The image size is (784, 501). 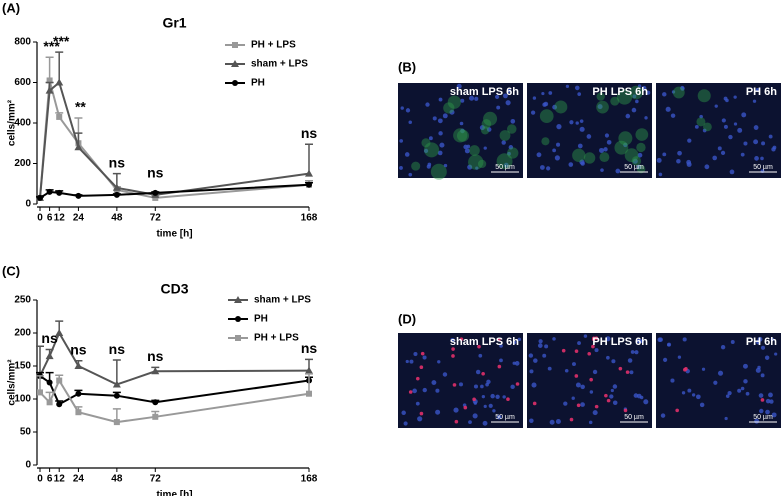 I want to click on y-tick-label: 200, so click(x=22, y=333).